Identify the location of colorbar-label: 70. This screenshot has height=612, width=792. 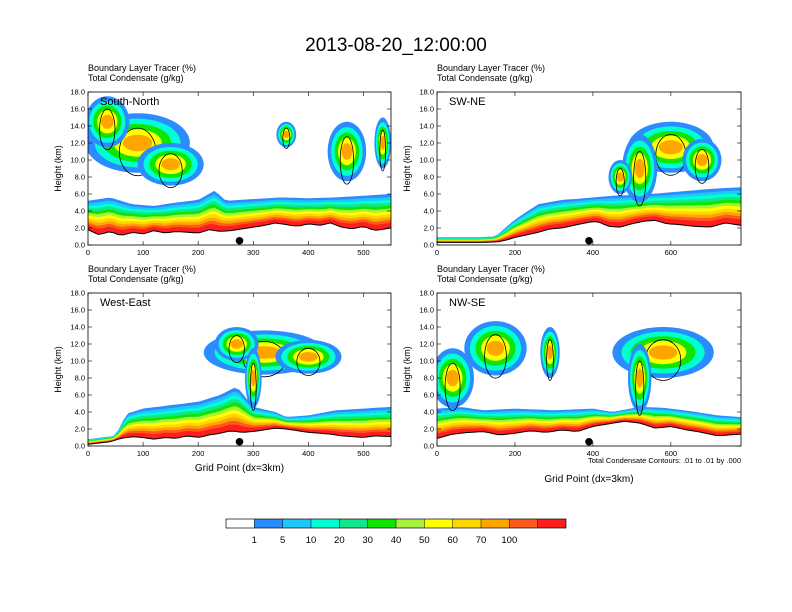
(481, 540).